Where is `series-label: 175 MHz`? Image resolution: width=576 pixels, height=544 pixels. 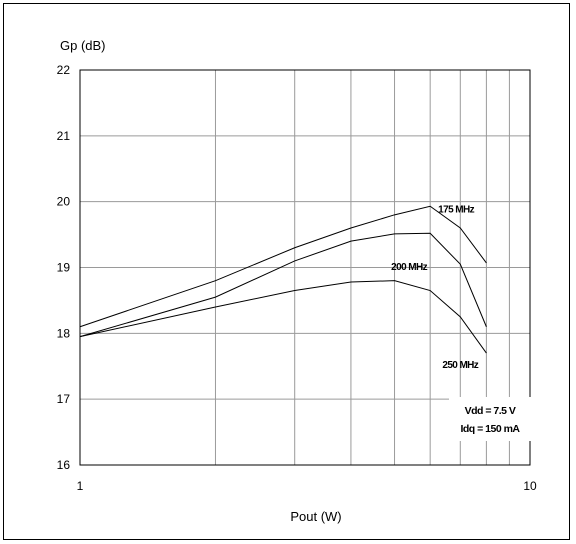 series-label: 175 MHz is located at coordinates (456, 209).